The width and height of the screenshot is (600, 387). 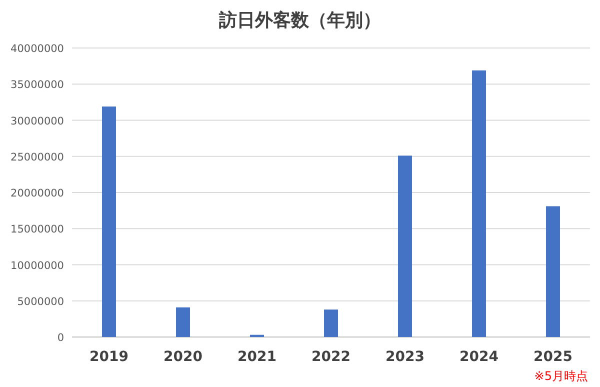 I want to click on x-tick-label: 2025, so click(x=553, y=357).